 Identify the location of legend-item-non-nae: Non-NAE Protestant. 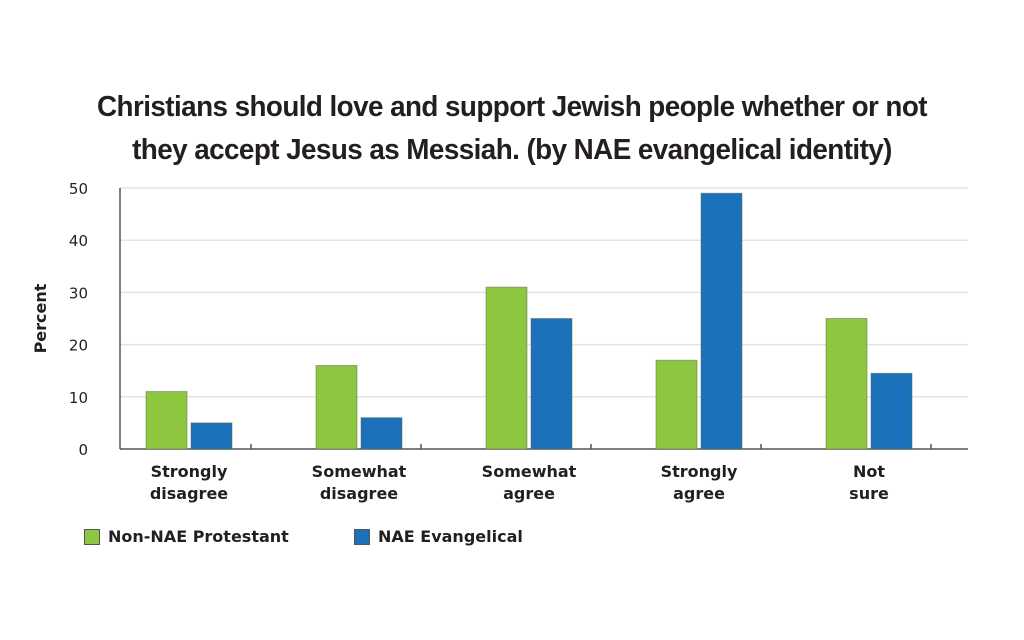
(186, 536).